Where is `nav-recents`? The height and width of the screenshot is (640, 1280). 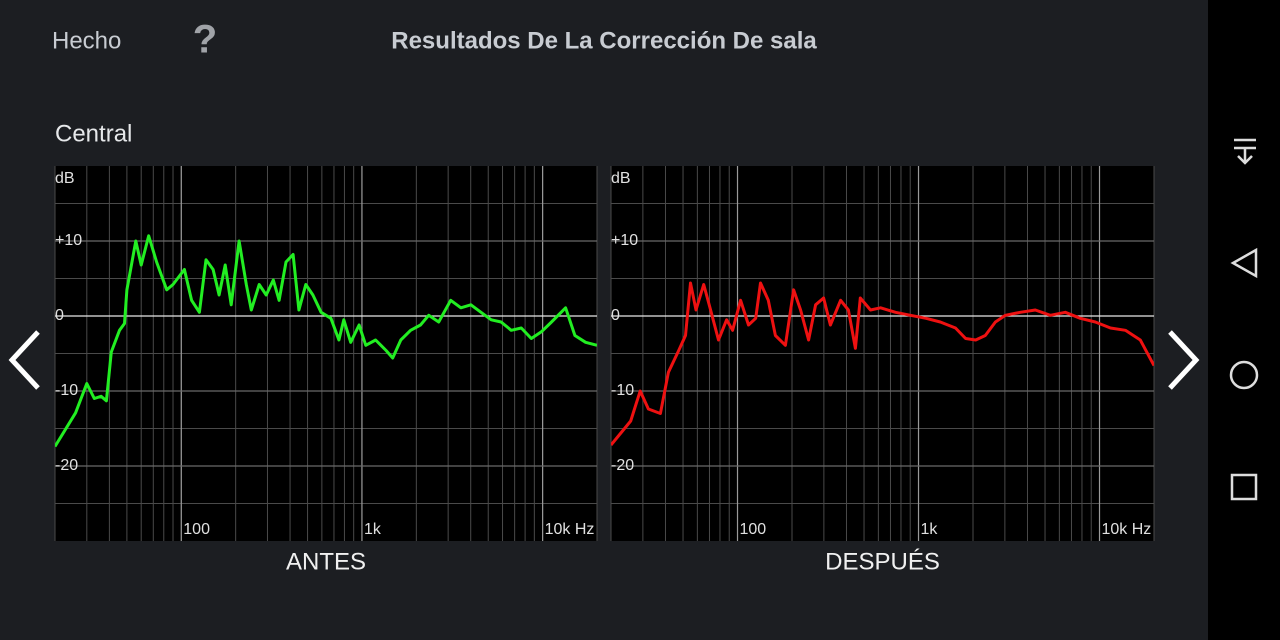 nav-recents is located at coordinates (1244, 487).